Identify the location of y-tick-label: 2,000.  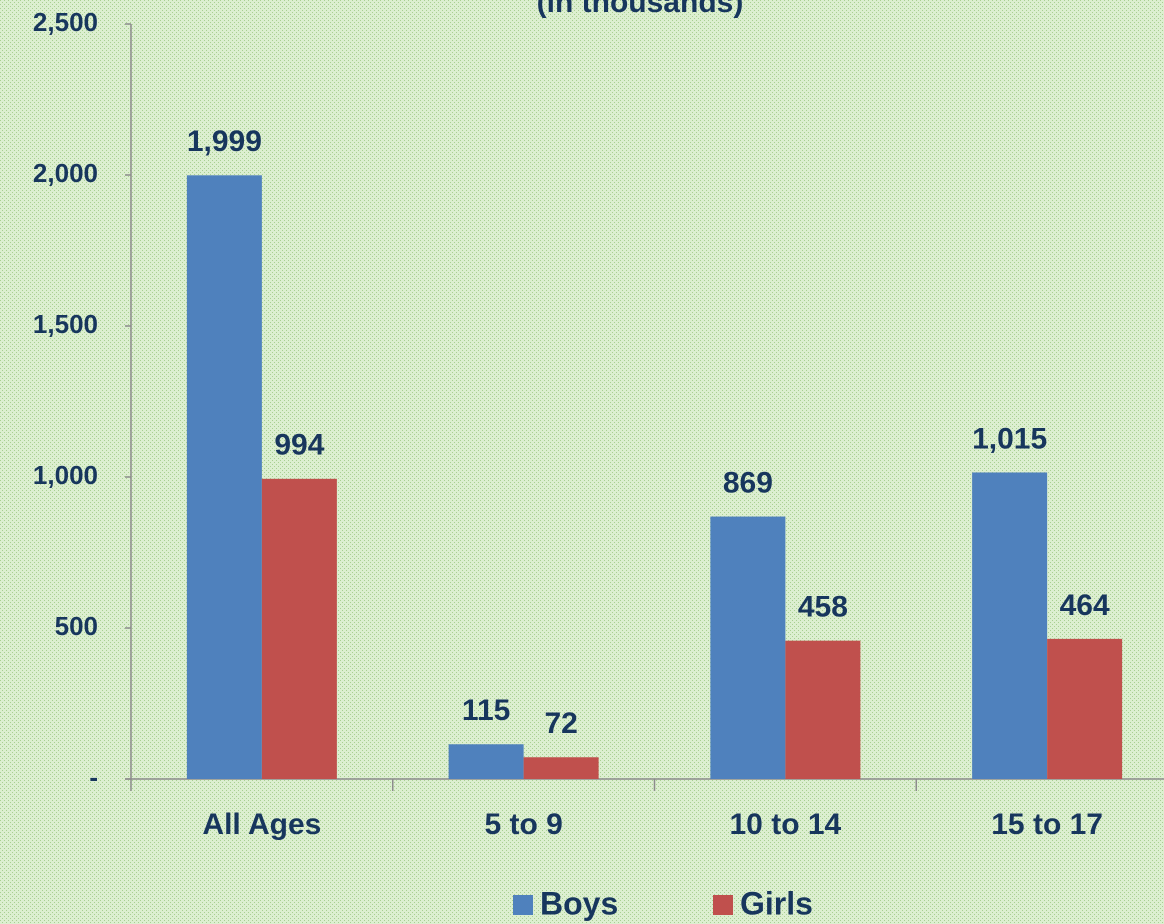
(65, 173).